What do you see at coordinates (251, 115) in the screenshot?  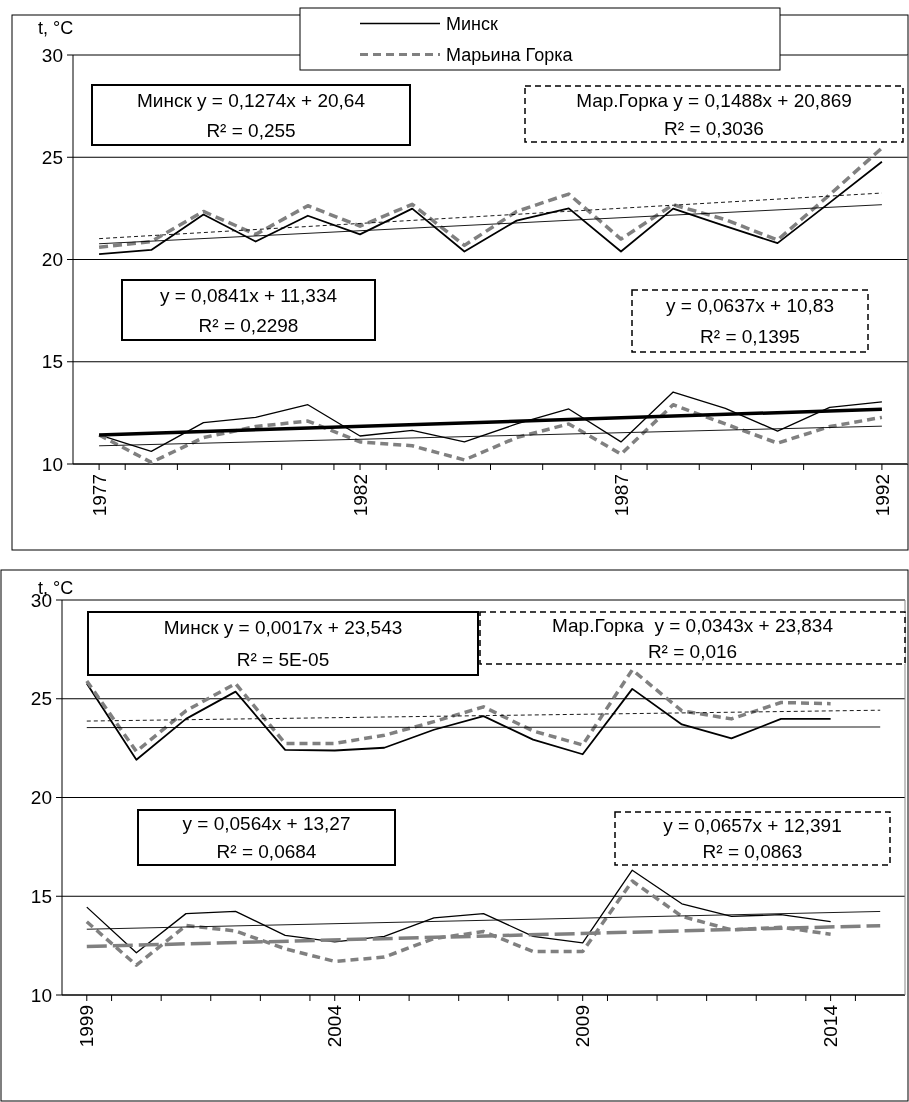 I see `annotation: Минск y = 0,1274x + 20,64 R² = 0,255` at bounding box center [251, 115].